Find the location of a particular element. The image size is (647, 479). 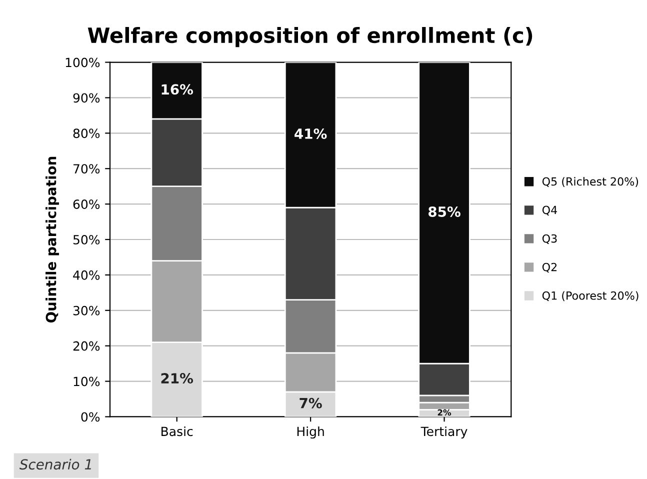

legend-label: Q3 is located at coordinates (549, 239).